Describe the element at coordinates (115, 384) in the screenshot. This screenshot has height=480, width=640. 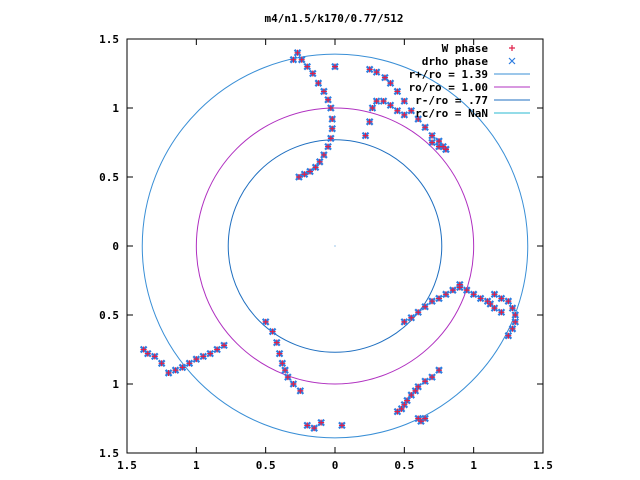
I see `y-tick-label: 1` at that location.